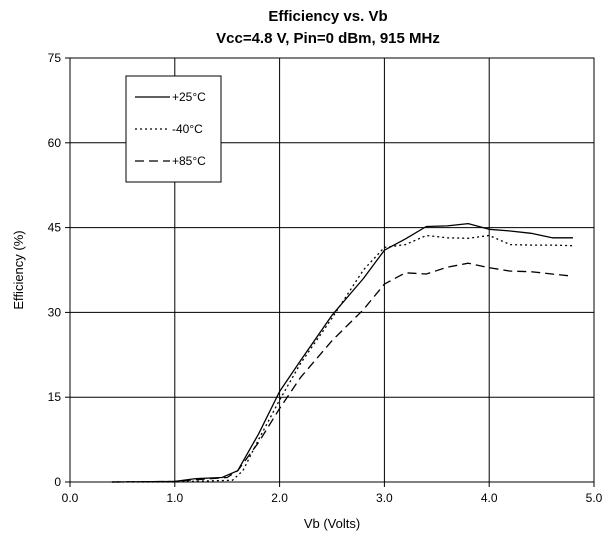  Describe the element at coordinates (189, 97) in the screenshot. I see `legend-label-0: +25°C` at that location.